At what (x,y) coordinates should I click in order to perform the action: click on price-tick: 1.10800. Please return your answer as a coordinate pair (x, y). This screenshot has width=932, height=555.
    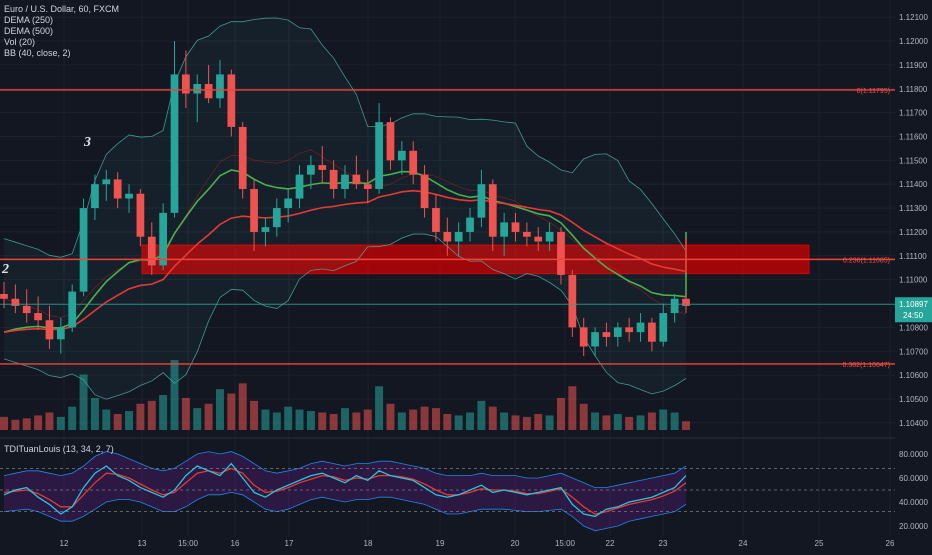
    Looking at the image, I should click on (913, 327).